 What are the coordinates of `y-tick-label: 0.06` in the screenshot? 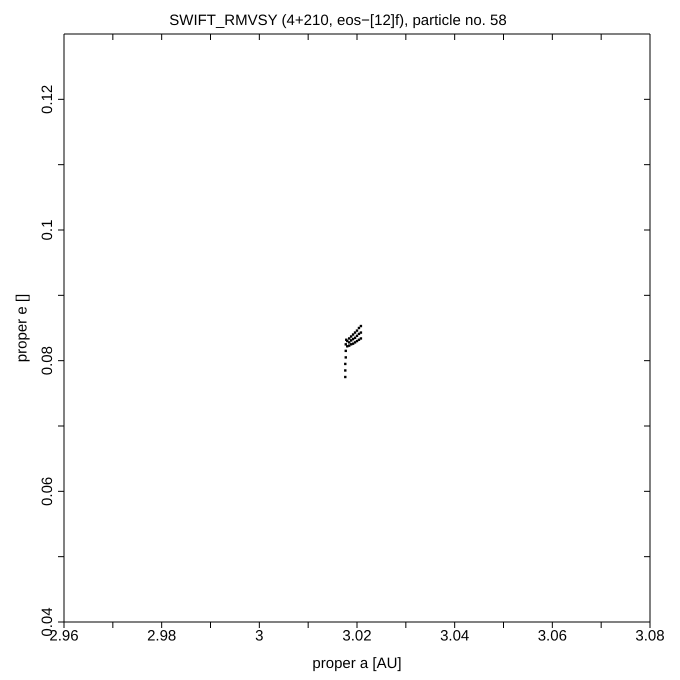 It's located at (47, 491).